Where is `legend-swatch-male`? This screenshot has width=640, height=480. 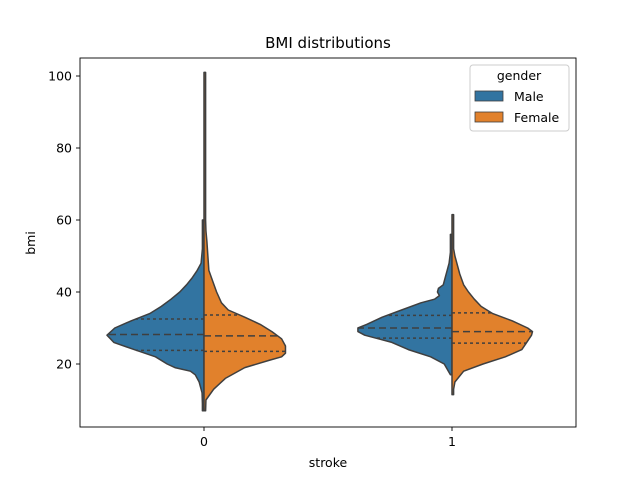
legend-swatch-male is located at coordinates (489, 96).